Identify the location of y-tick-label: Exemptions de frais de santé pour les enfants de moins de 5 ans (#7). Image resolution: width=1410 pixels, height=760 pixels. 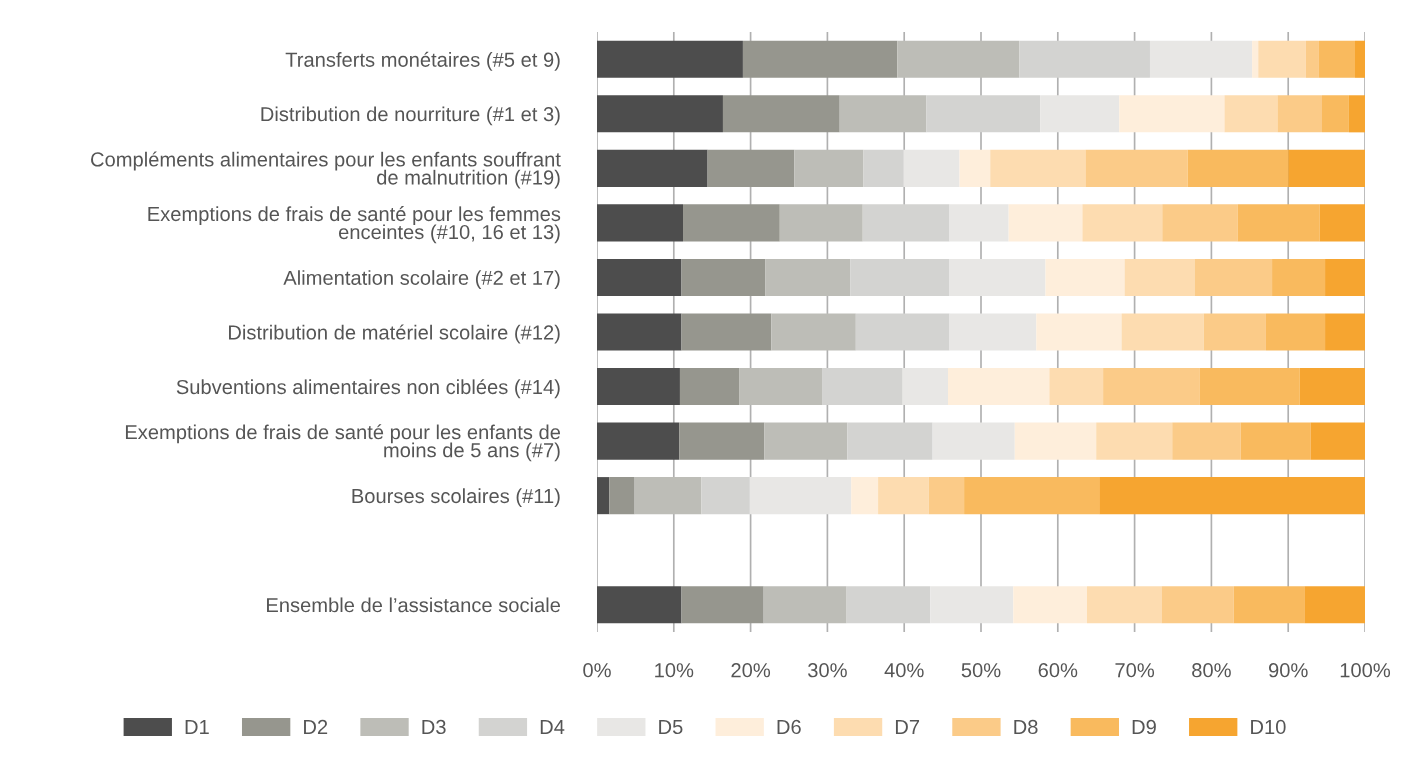
(343, 443).